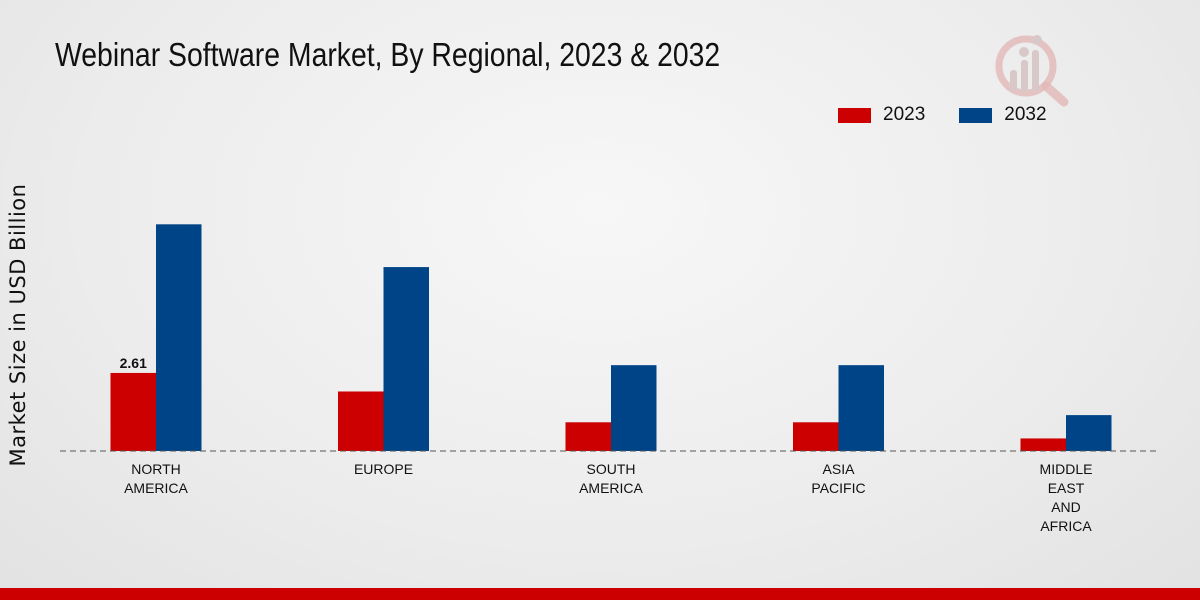 The width and height of the screenshot is (1200, 600). What do you see at coordinates (156, 478) in the screenshot?
I see `x-tick-label-north-america: NORTH AMERICA` at bounding box center [156, 478].